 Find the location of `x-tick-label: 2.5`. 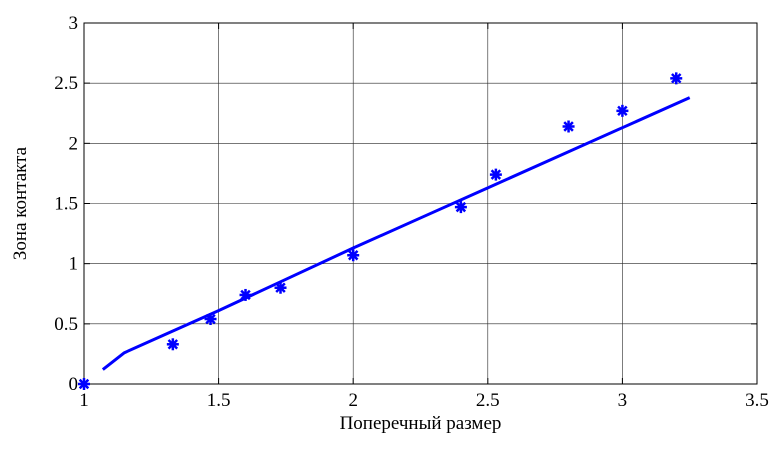

x-tick-label: 2.5 is located at coordinates (488, 400).